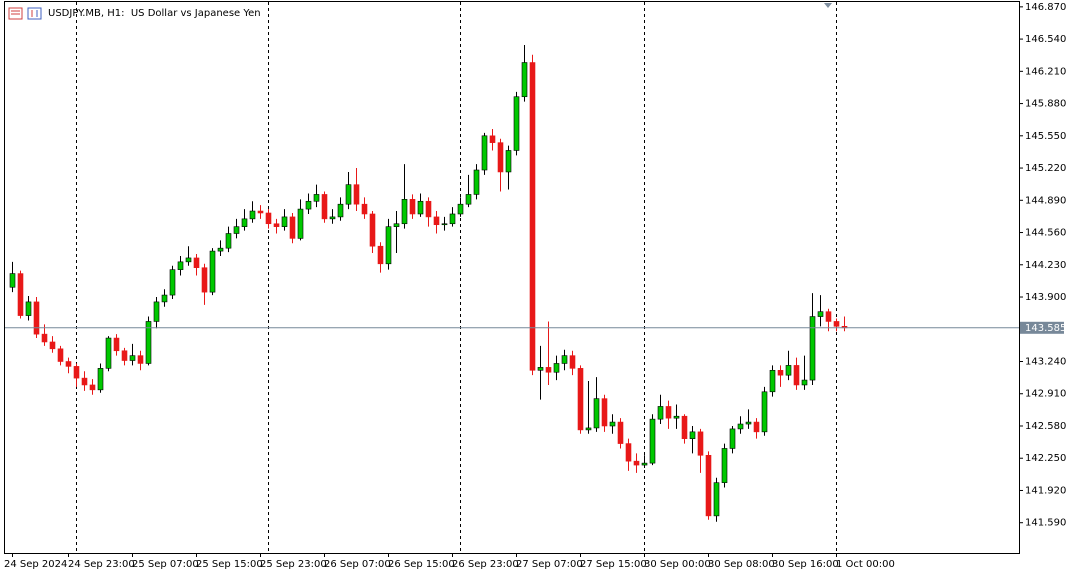 This screenshot has width=1074, height=573. Describe the element at coordinates (865, 564) in the screenshot. I see `x-tick-label: 1 Oct 00:00` at that location.